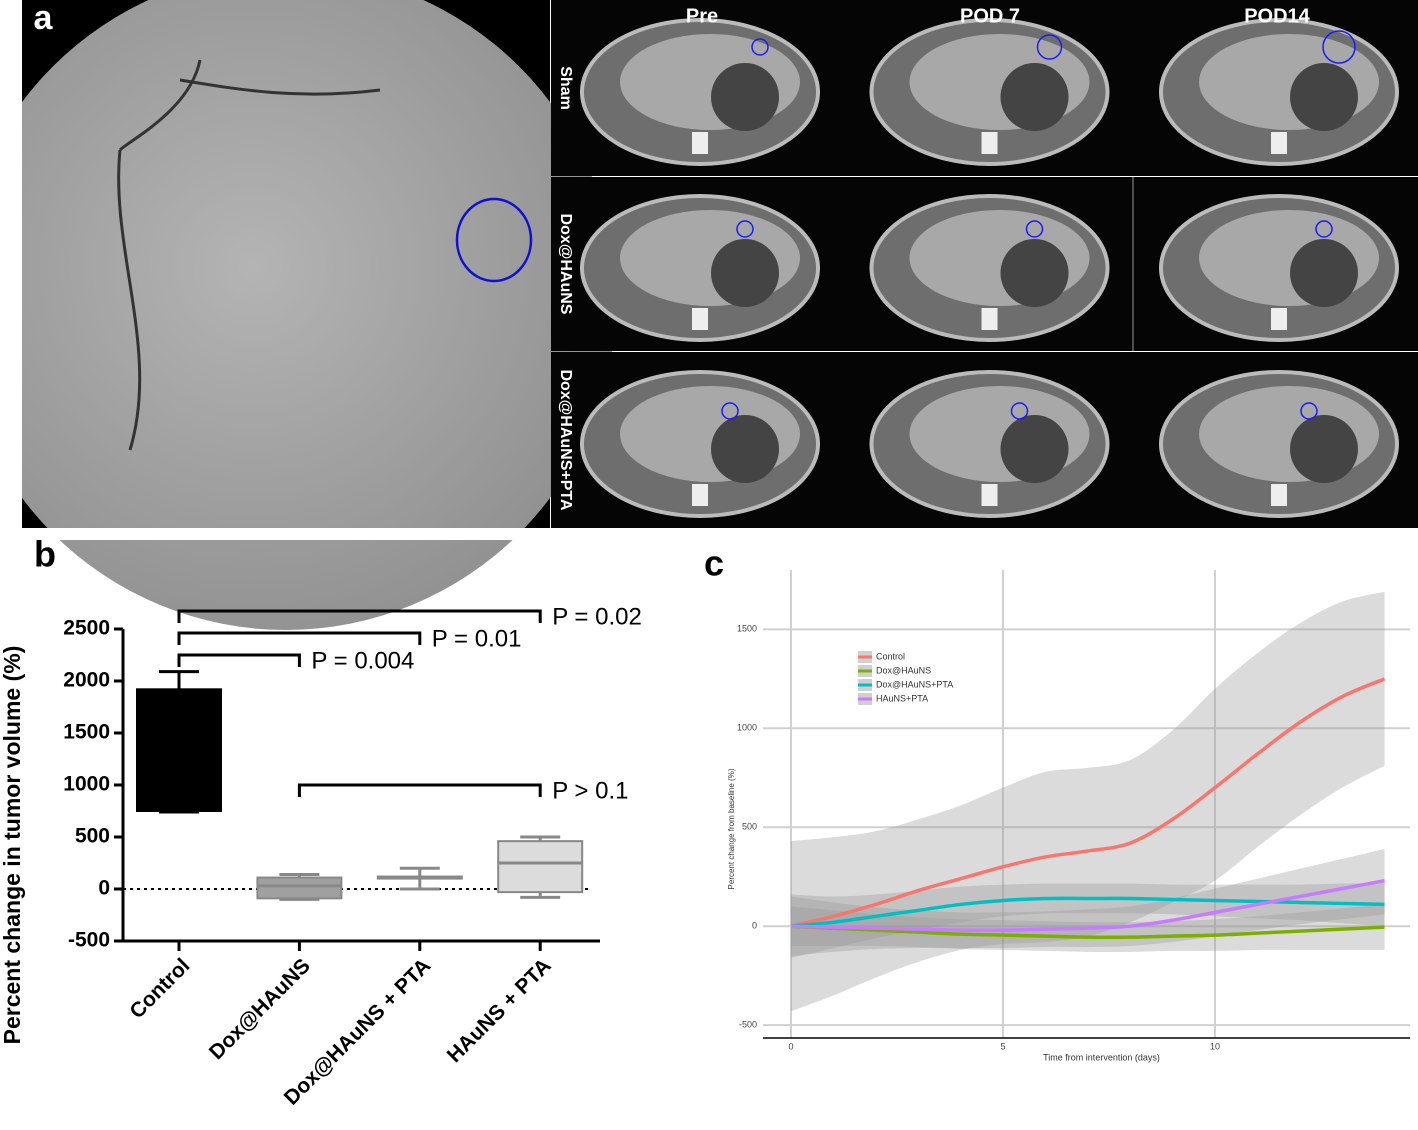 The height and width of the screenshot is (1130, 1418). I want to click on row-label: Sham, so click(565, 88).